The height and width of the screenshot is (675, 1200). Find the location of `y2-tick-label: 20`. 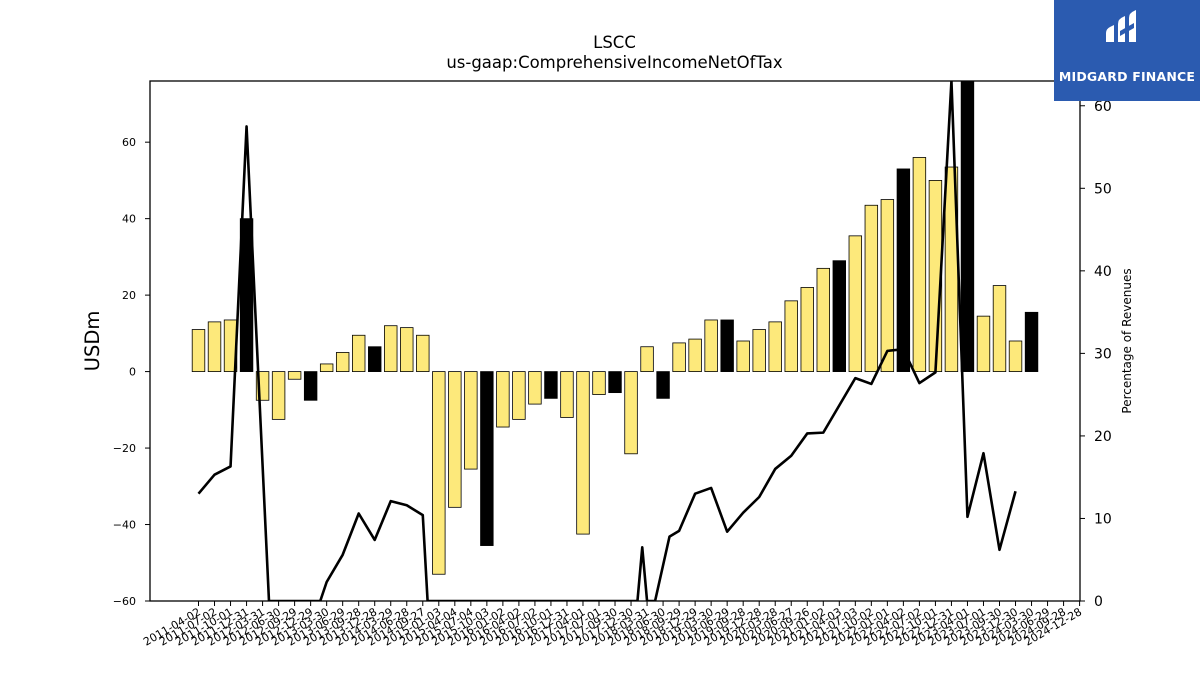

y2-tick-label: 20 is located at coordinates (1103, 437).